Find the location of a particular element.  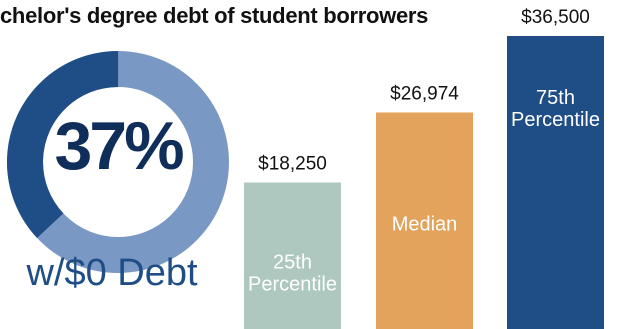

bar-value-label: $18,250 is located at coordinates (292, 164).